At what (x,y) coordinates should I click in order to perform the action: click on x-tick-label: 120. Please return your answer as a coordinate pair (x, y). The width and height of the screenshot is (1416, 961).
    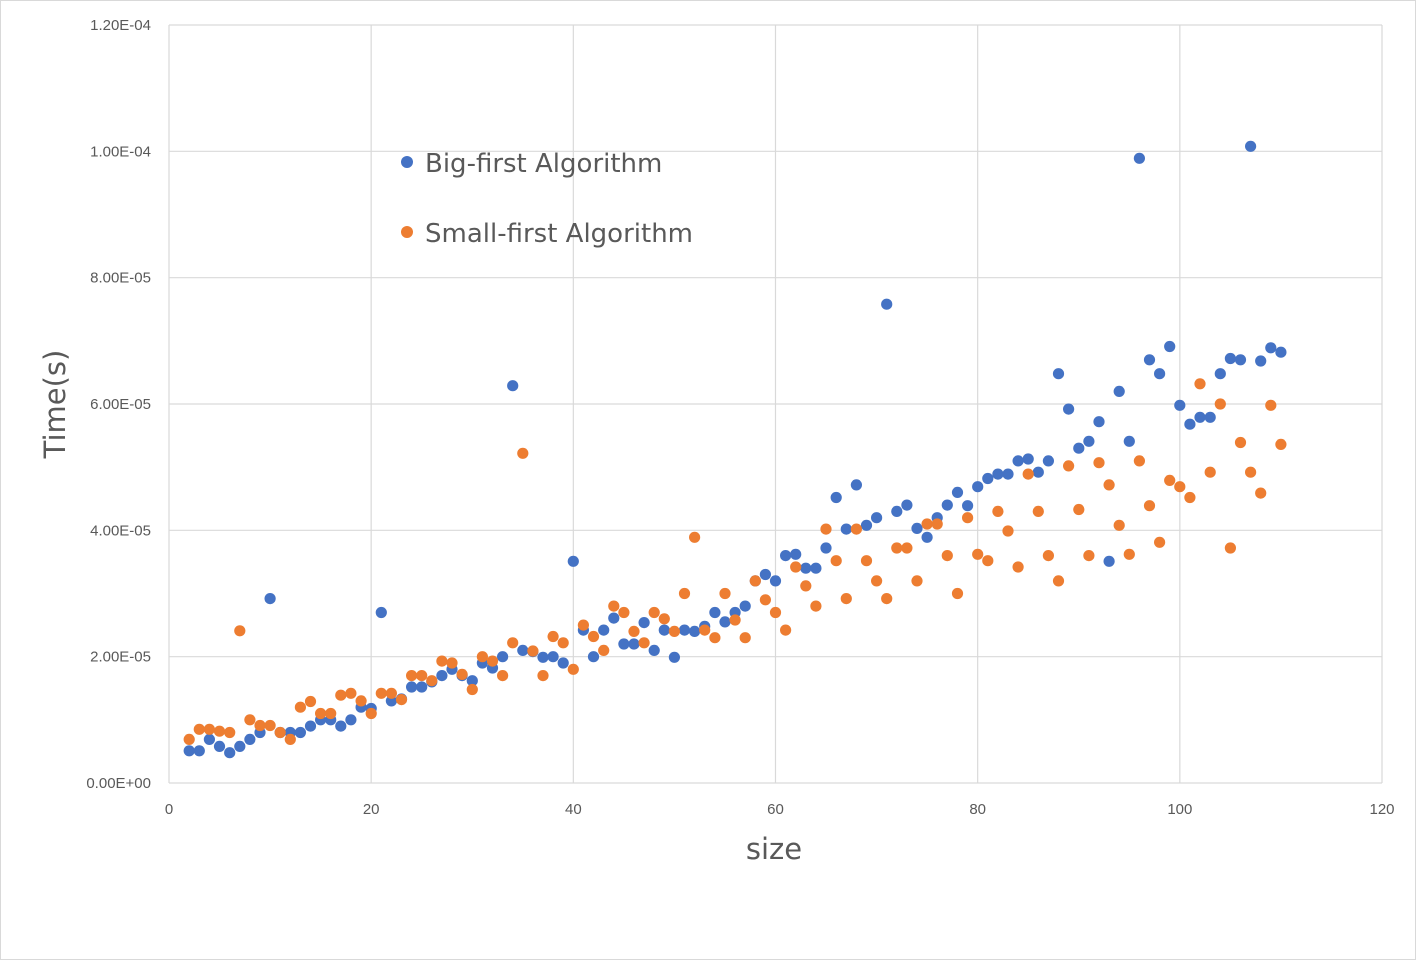
    Looking at the image, I should click on (1381, 809).